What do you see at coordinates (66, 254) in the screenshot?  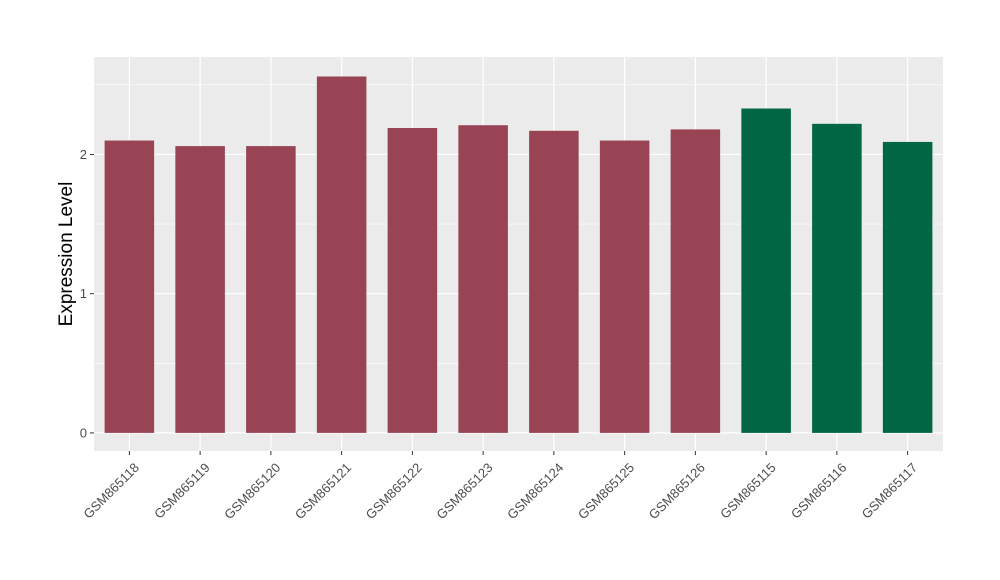 I see `y-axis-title: Expression Level` at bounding box center [66, 254].